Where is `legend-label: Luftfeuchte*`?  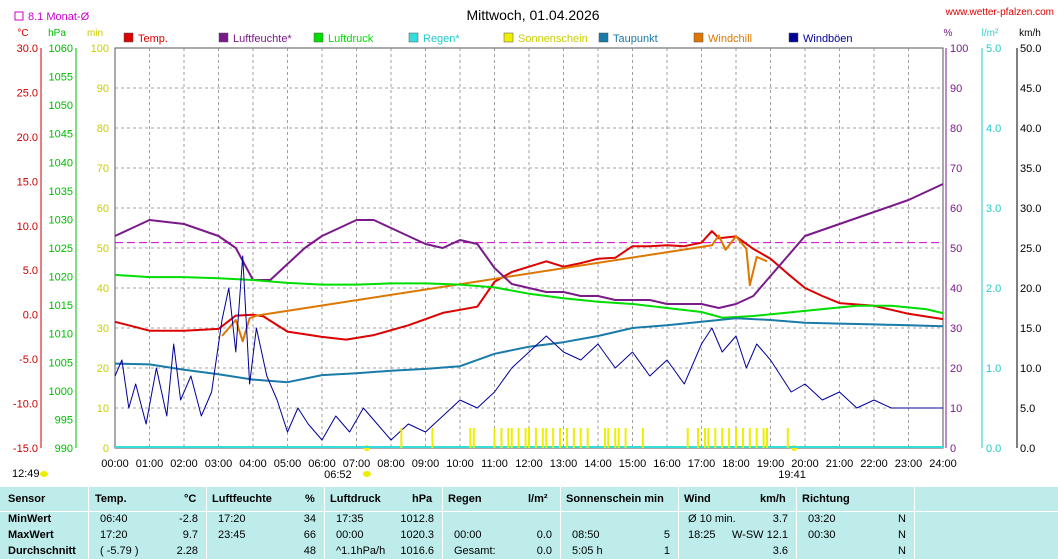 legend-label: Luftfeuchte* is located at coordinates (262, 39).